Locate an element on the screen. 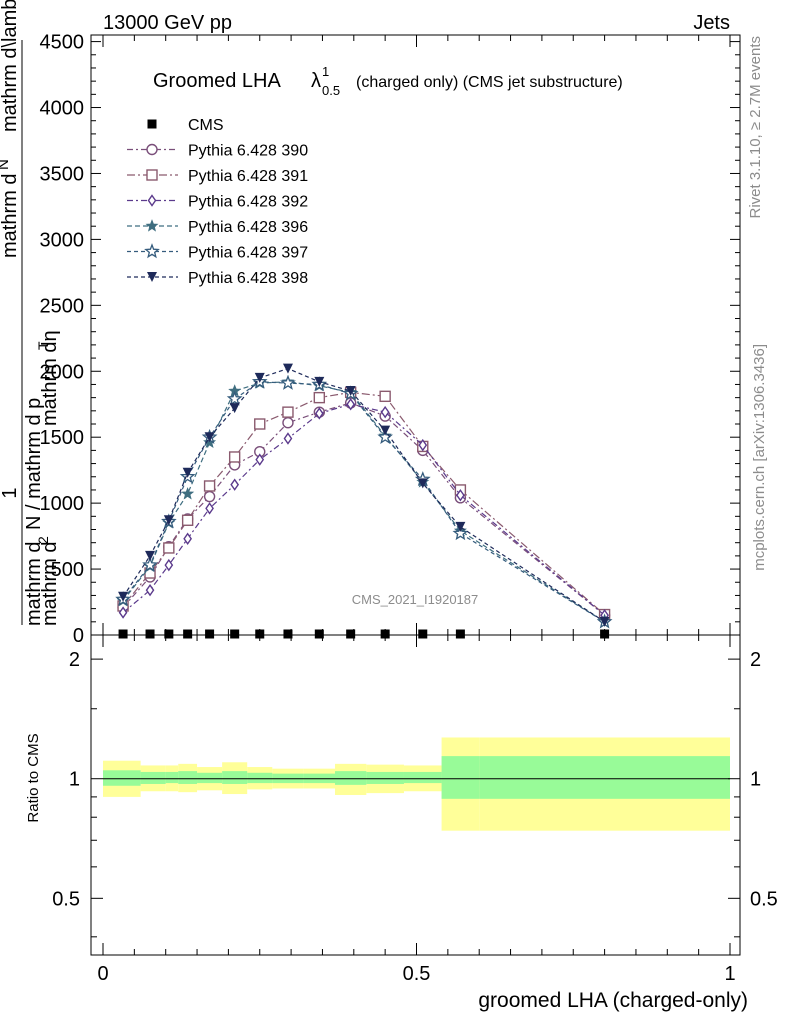  ratio-ytick-label-right: 2 is located at coordinates (755, 660).